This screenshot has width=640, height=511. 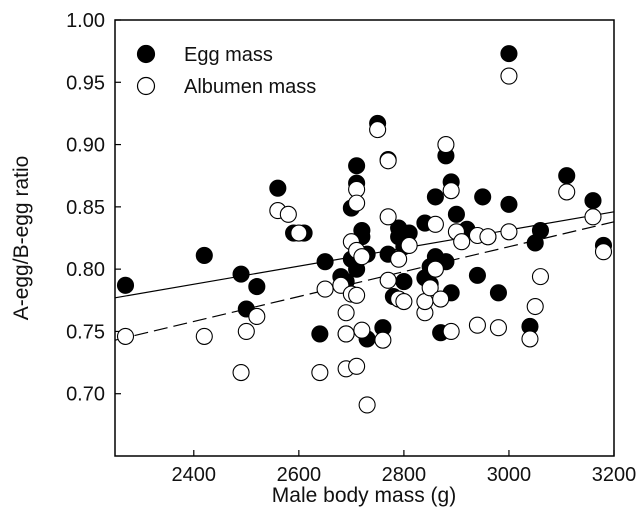 I want to click on y-tick-label: 0.85, so click(x=85, y=208).